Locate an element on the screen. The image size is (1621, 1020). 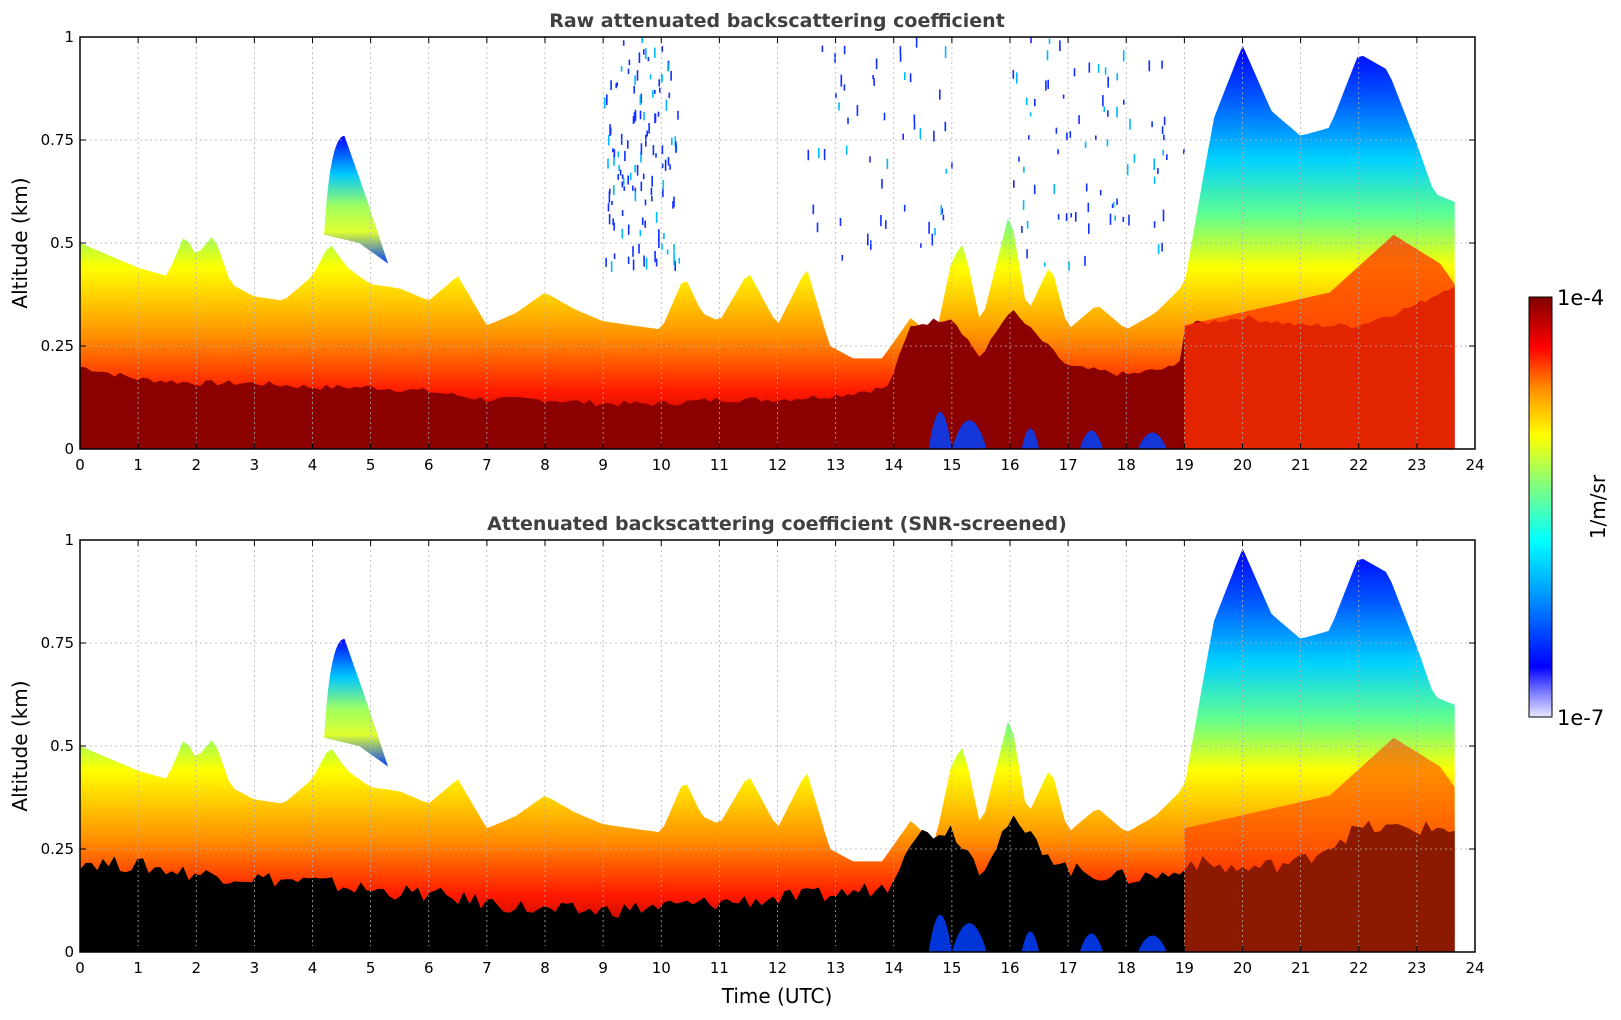
y-tick-label: 1 is located at coordinates (69, 540).